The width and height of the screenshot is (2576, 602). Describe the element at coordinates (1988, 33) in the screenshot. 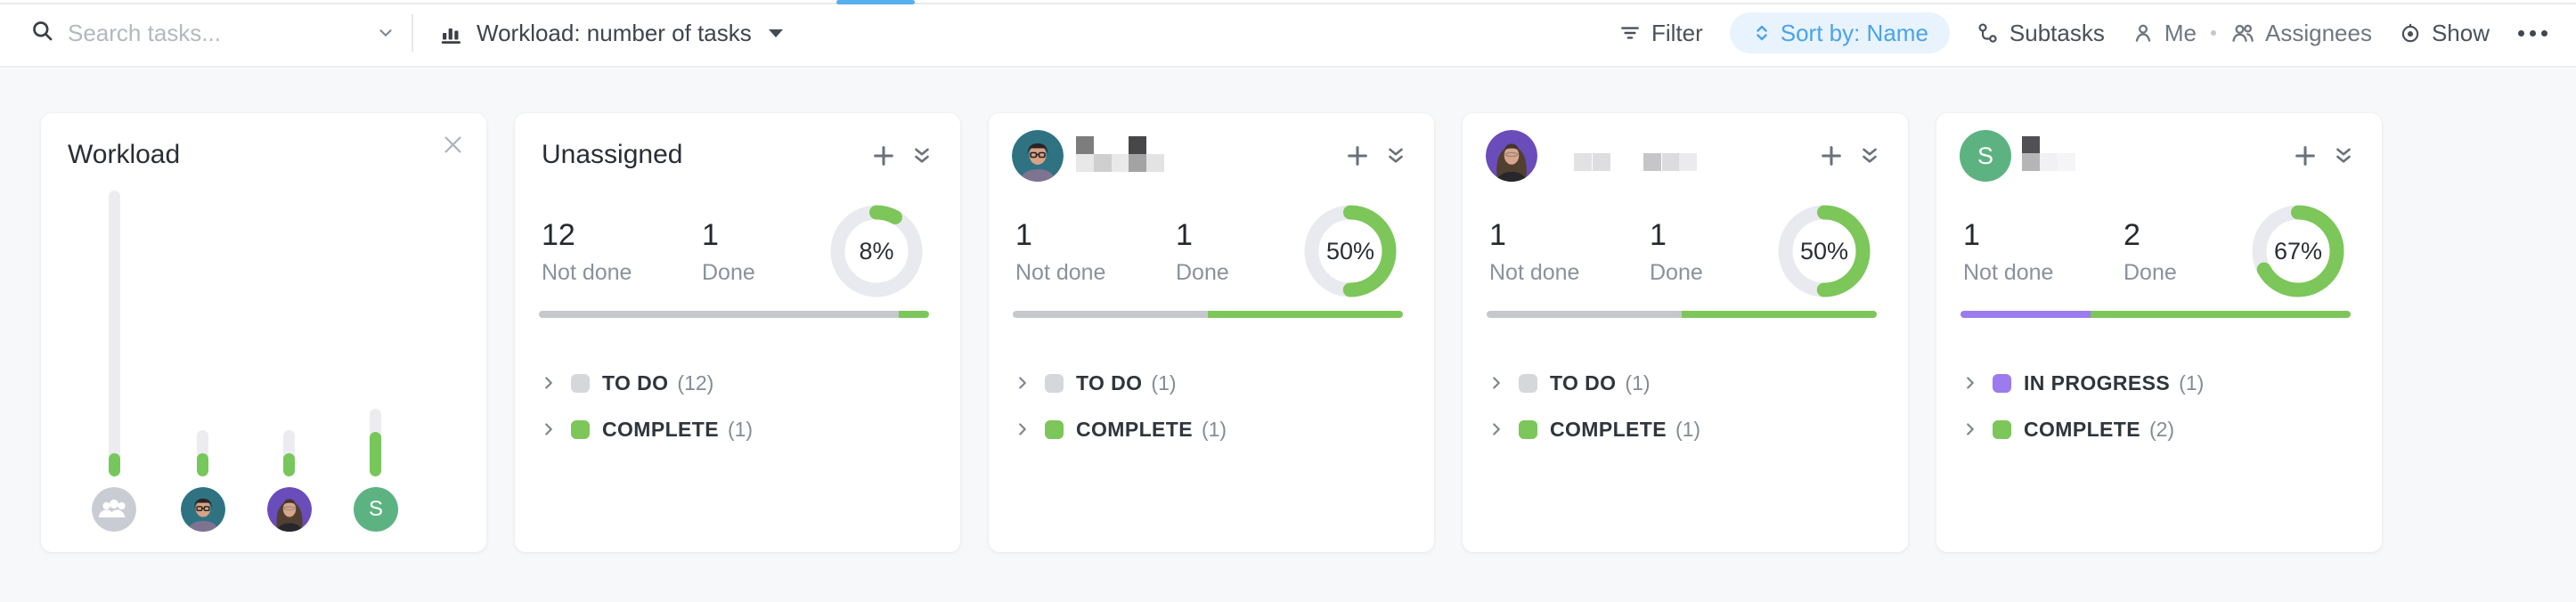

I see `subtasks-icon` at that location.